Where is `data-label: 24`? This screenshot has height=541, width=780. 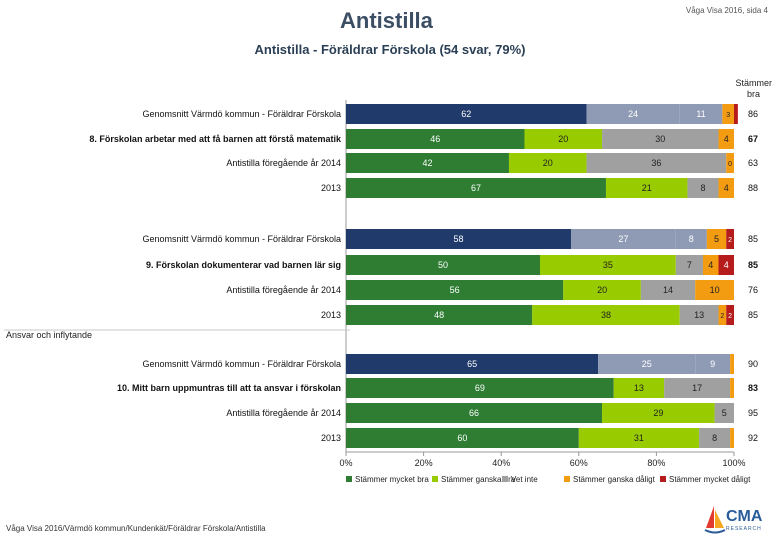 data-label: 24 is located at coordinates (633, 114).